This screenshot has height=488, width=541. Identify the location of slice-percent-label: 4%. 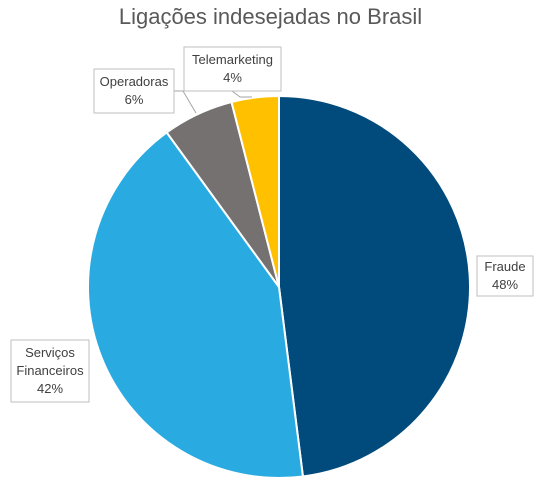
(232, 77).